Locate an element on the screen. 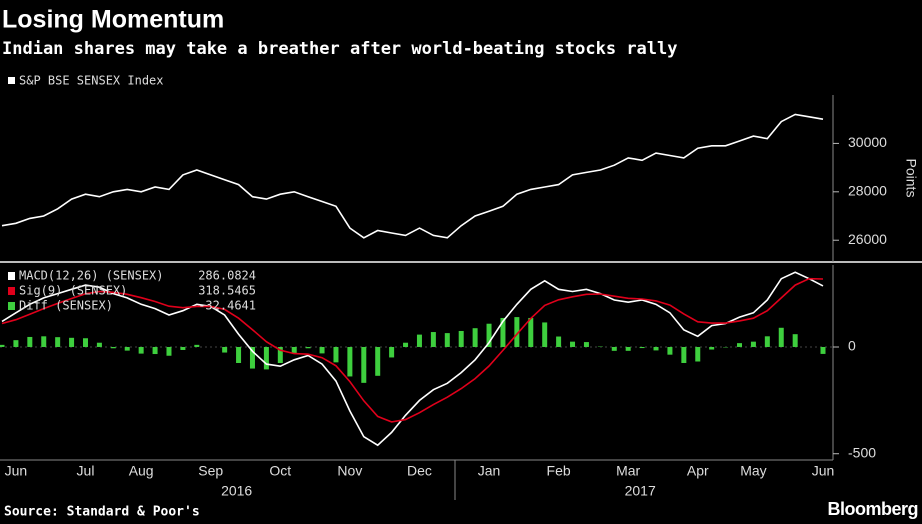 The height and width of the screenshot is (524, 922). x-tick-label: Jan is located at coordinates (489, 471).